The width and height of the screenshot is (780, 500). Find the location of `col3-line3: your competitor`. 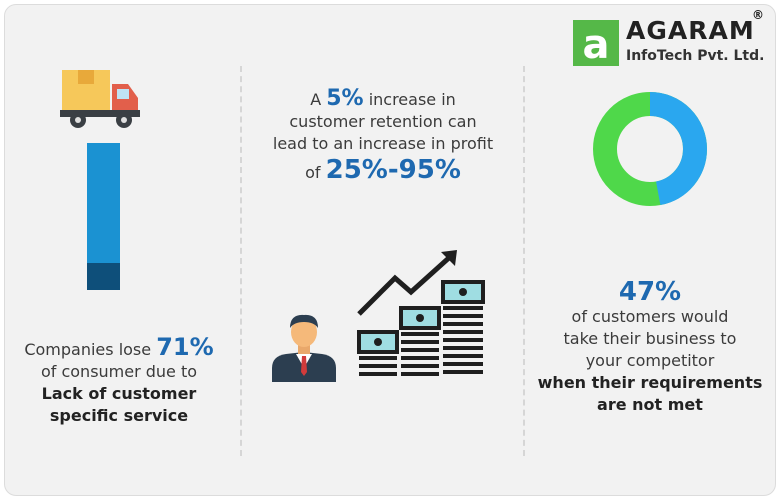

col3-line3: your competitor is located at coordinates (650, 360).